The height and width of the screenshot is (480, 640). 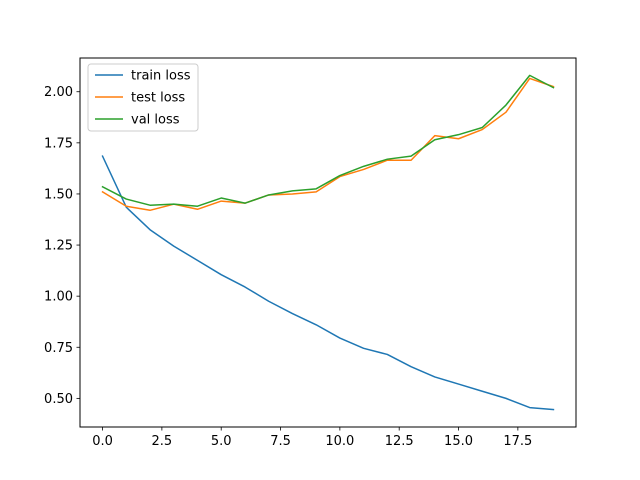 What do you see at coordinates (280, 441) in the screenshot?
I see `x-tick-label: 7.5` at bounding box center [280, 441].